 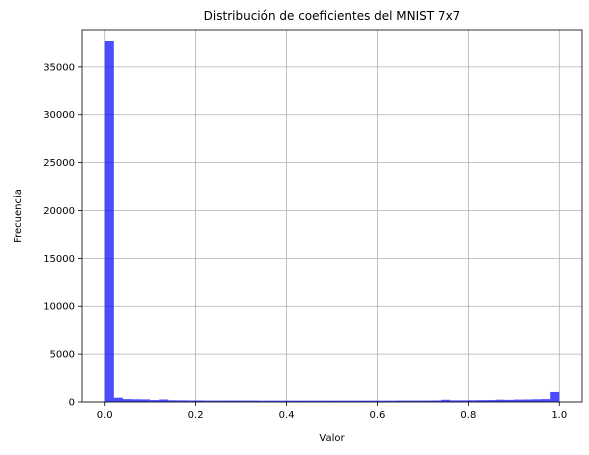 I want to click on y-tick-label: 15000, so click(x=59, y=259).